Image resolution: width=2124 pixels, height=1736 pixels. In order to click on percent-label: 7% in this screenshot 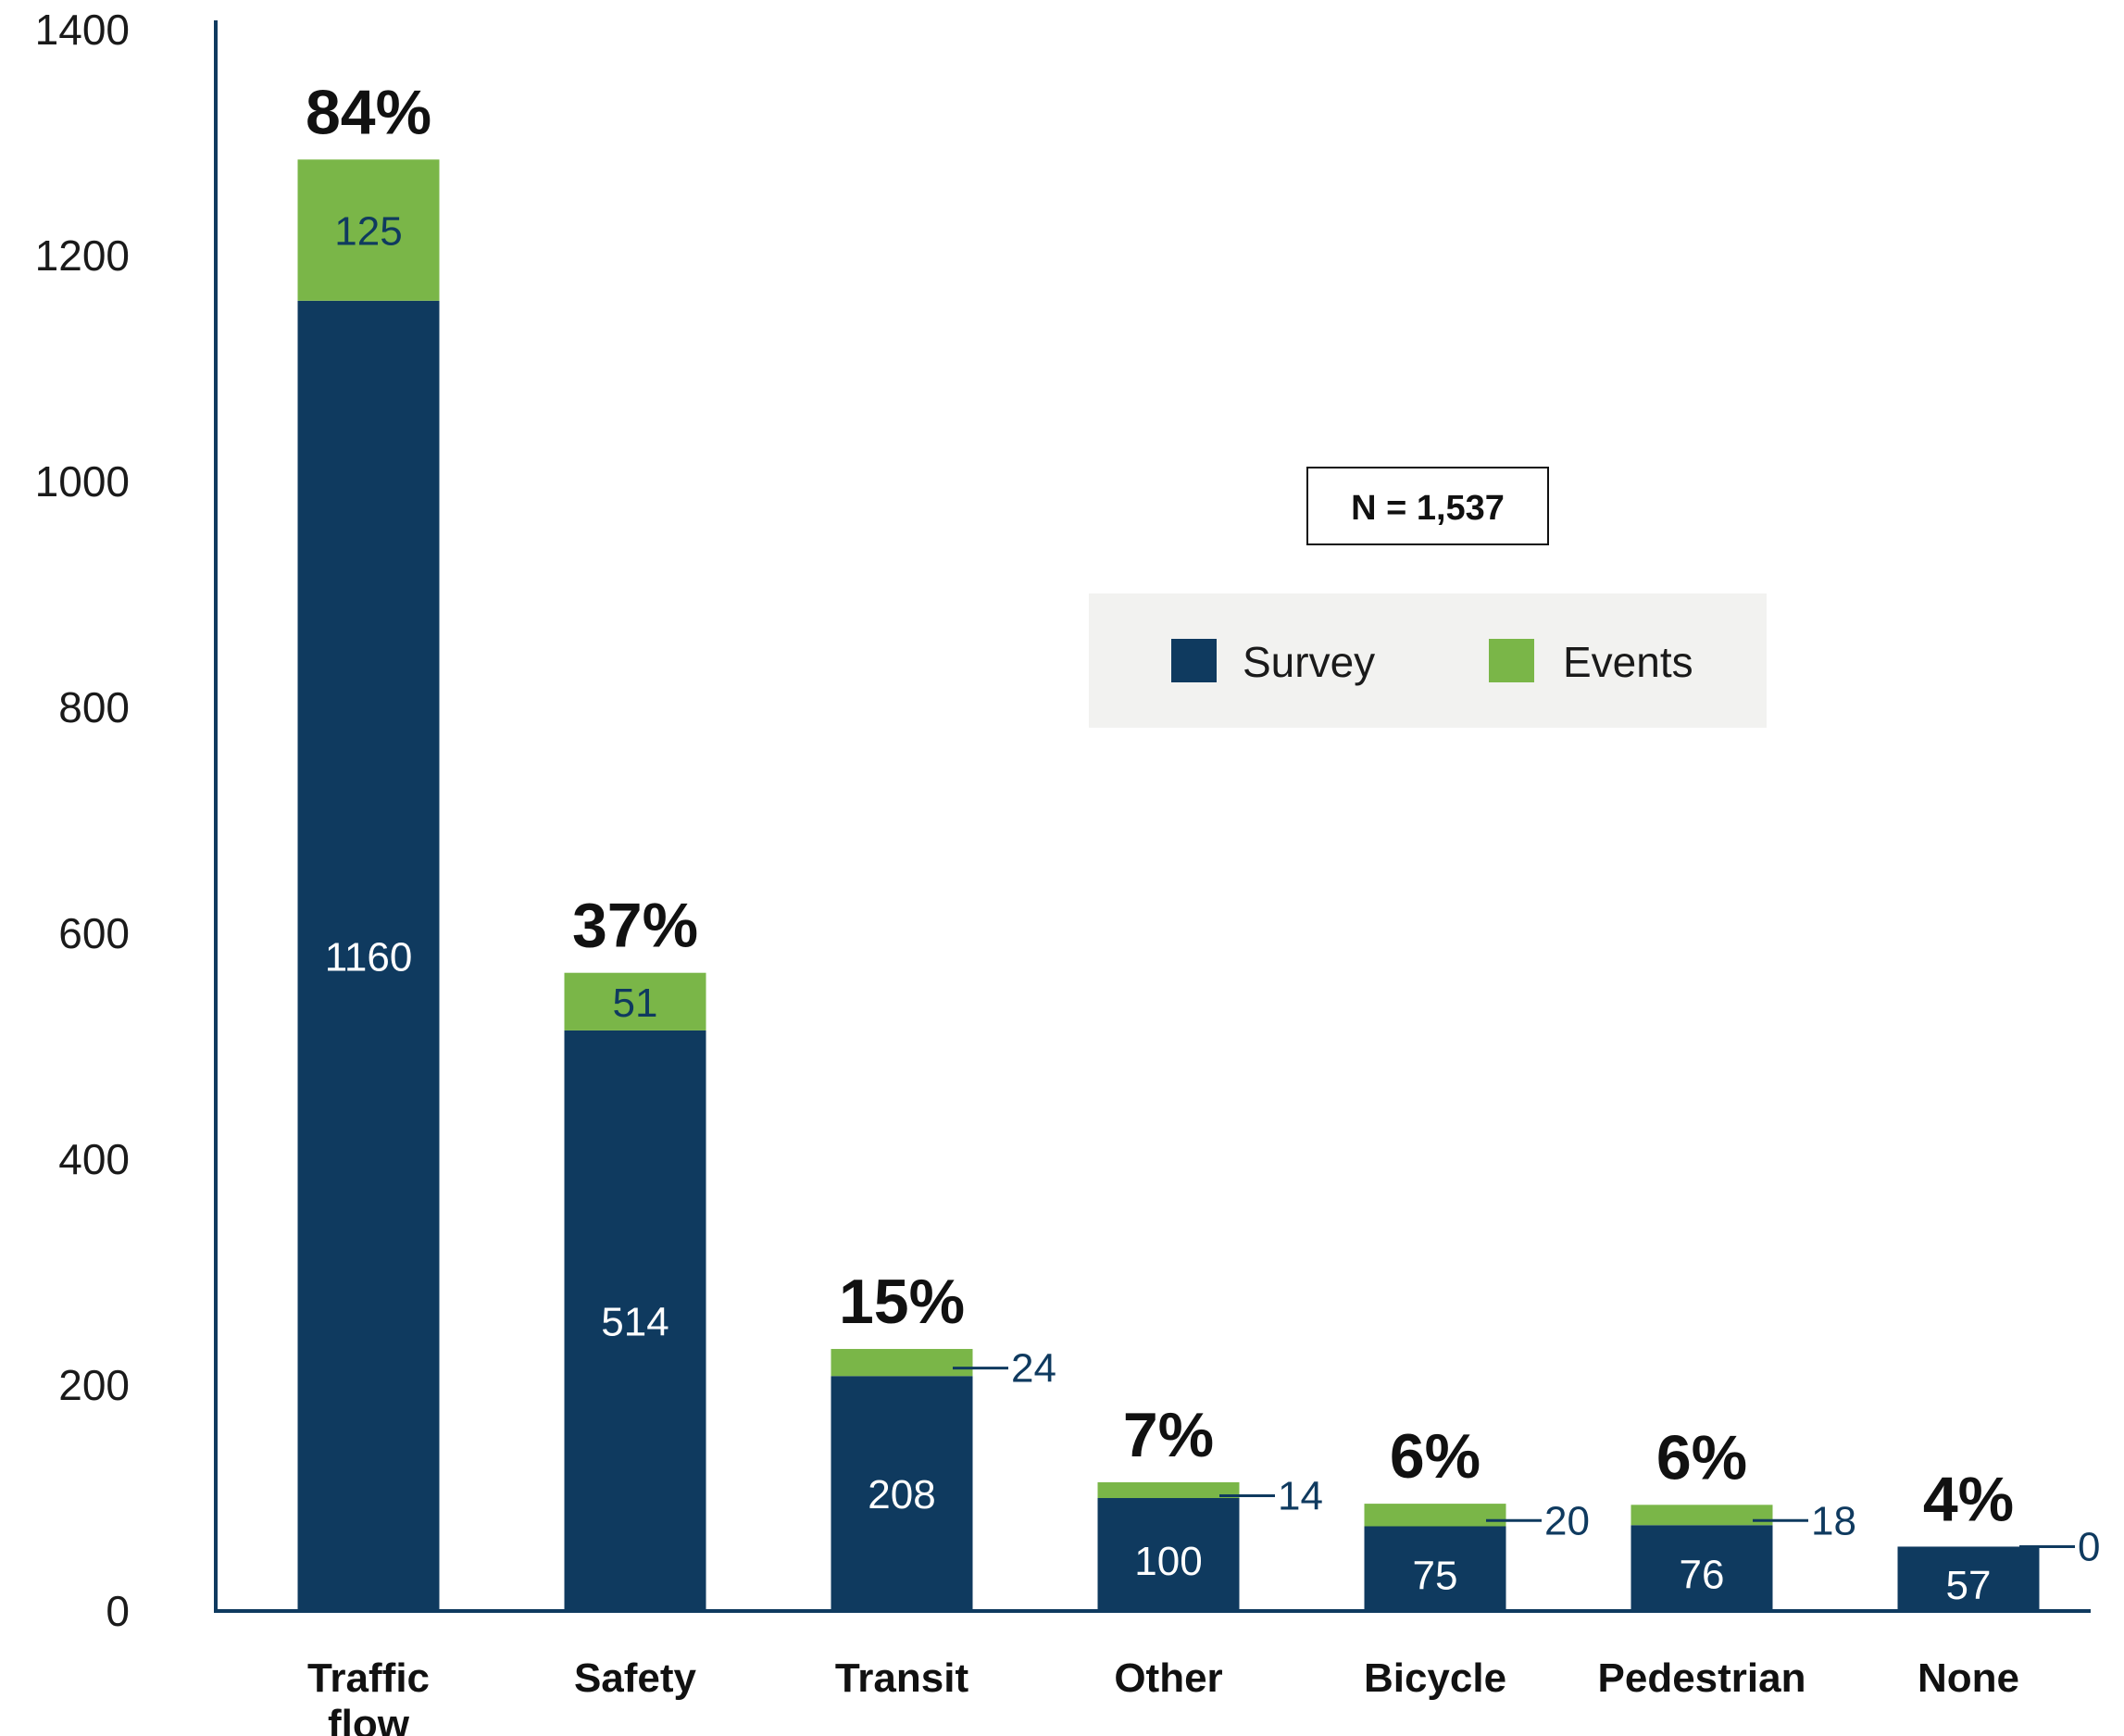, I will do `click(1169, 1435)`.